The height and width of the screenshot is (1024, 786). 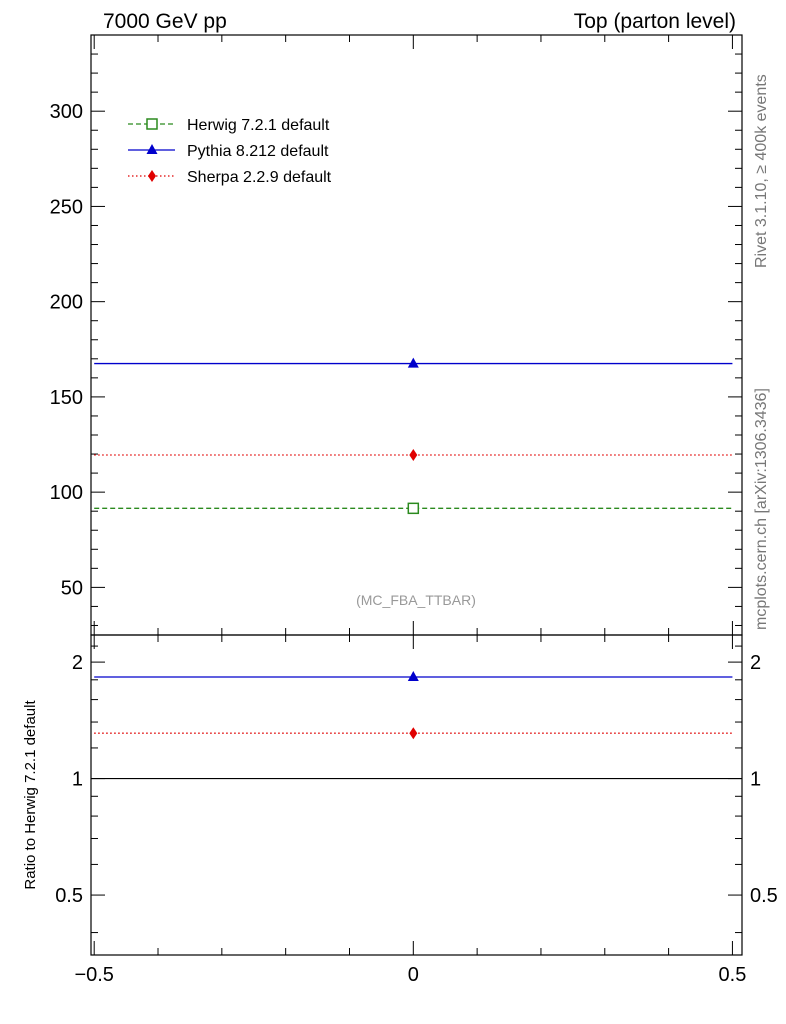 What do you see at coordinates (69, 896) in the screenshot?
I see `ratio-tick-label-left: 0.5` at bounding box center [69, 896].